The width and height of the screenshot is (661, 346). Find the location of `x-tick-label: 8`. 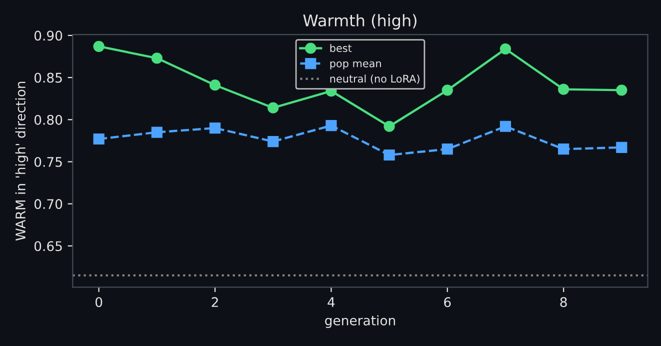

x-tick-label: 8 is located at coordinates (563, 302).